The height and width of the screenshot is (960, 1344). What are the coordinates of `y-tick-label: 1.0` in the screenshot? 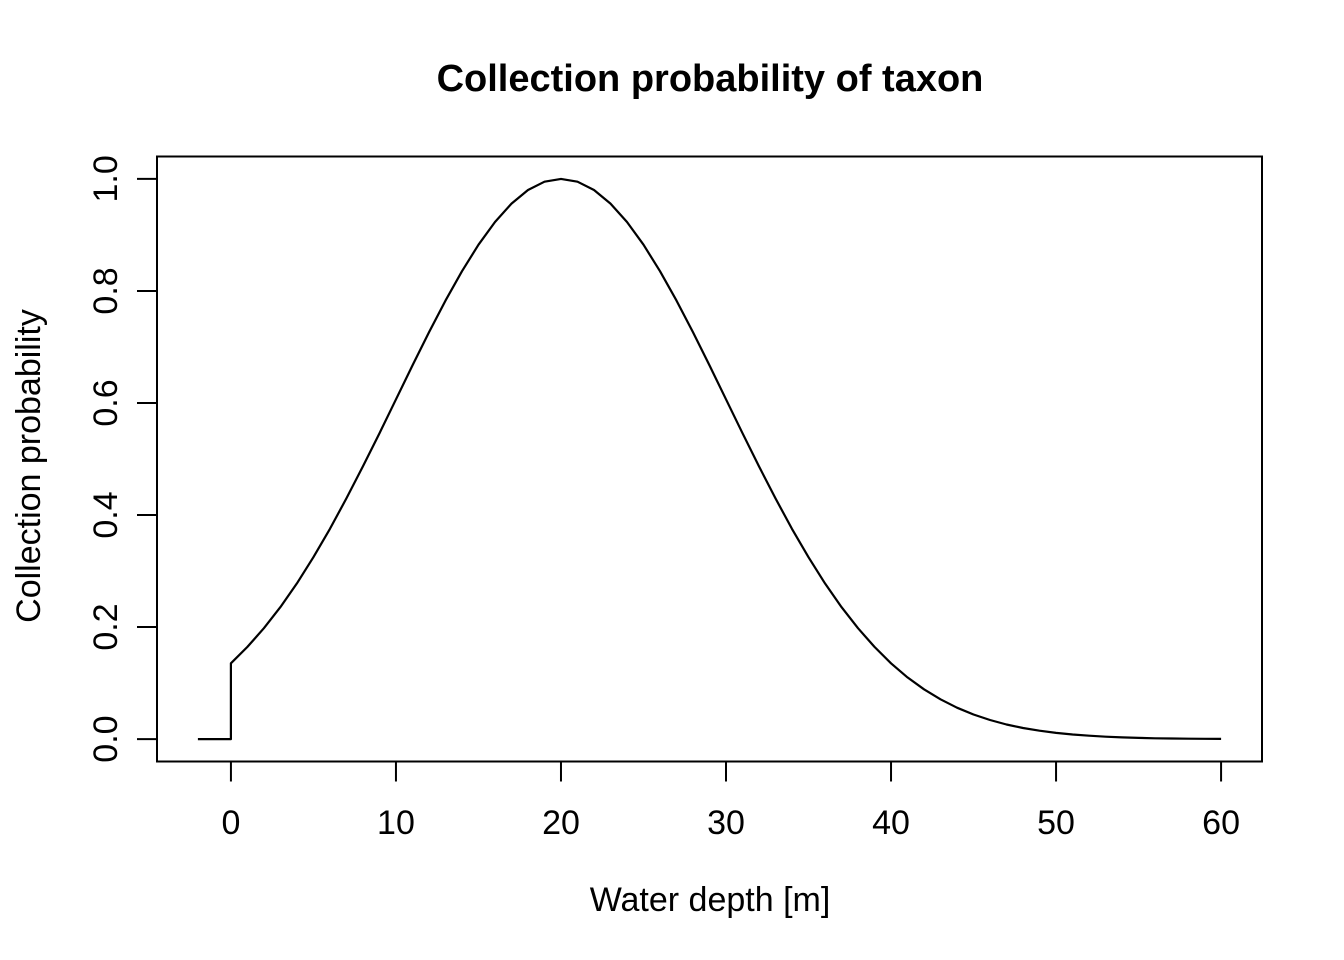 It's located at (106, 178).